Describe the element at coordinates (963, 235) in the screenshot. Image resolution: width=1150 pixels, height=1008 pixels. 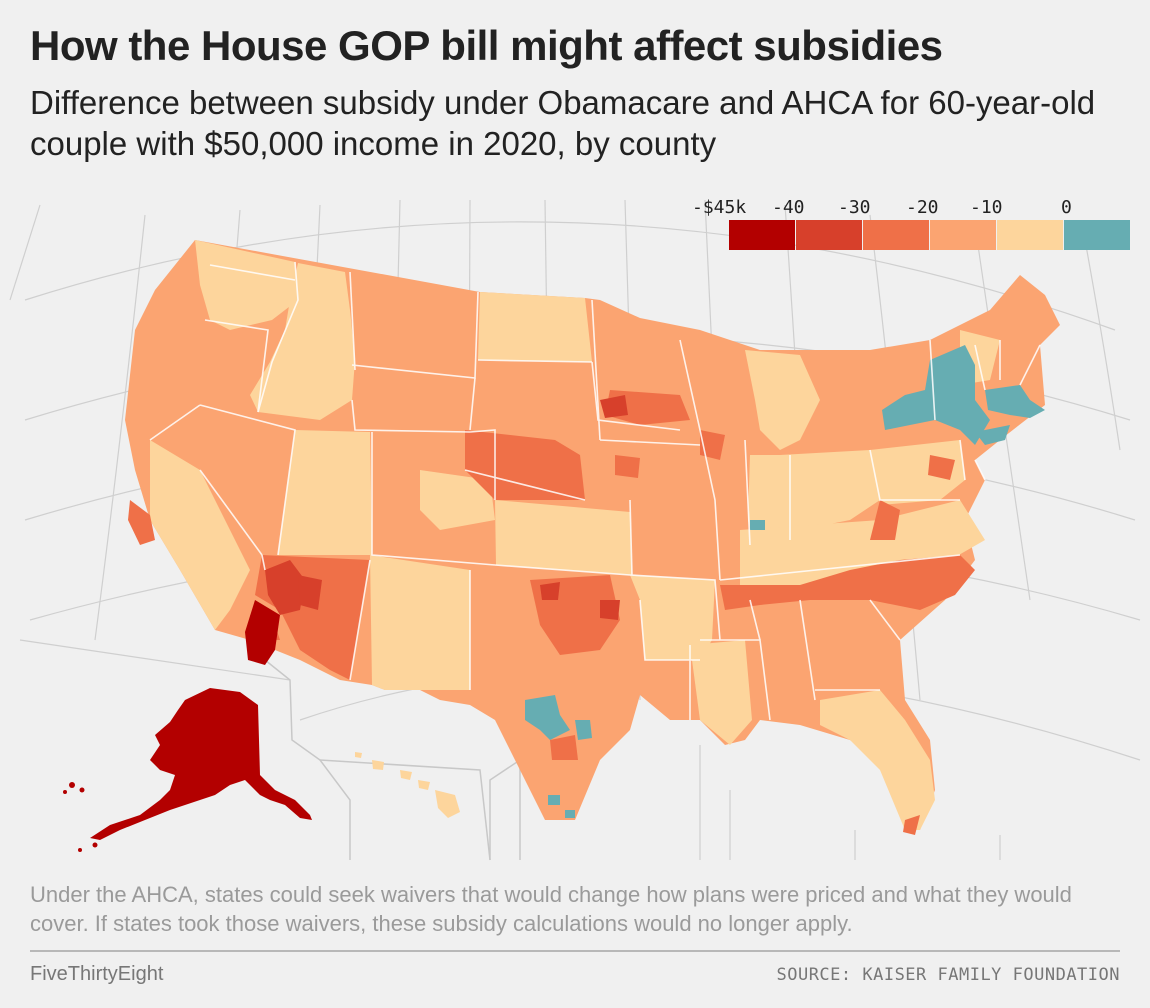
I see `legend-swatch-minus20-to-minus10` at that location.